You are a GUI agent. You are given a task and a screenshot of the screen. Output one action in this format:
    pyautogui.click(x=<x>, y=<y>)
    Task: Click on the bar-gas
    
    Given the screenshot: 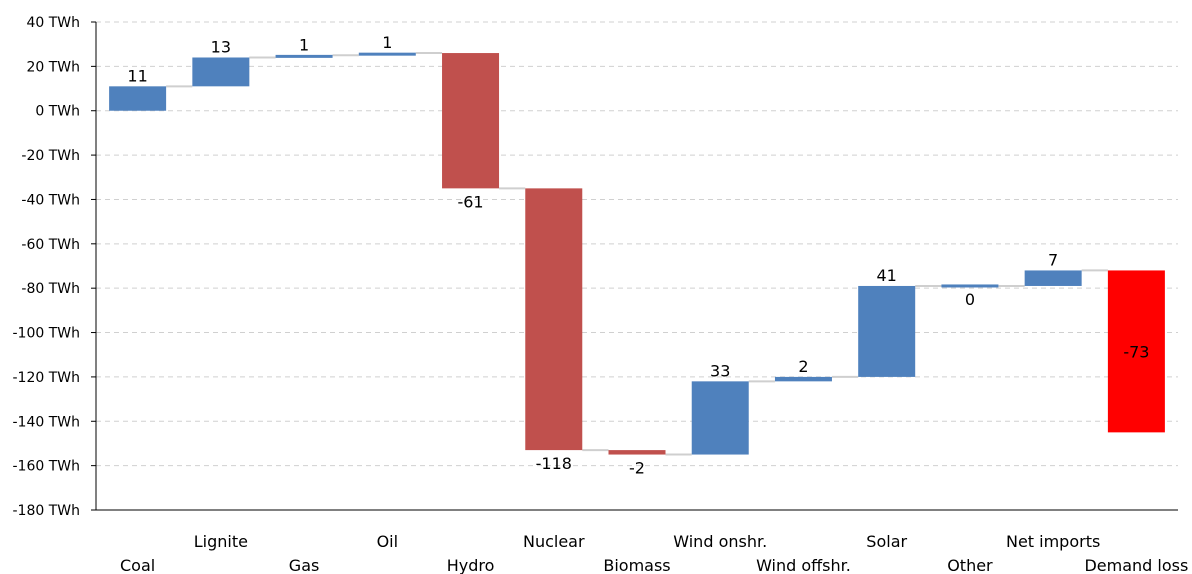 What is the action you would take?
    pyautogui.click(x=304, y=56)
    